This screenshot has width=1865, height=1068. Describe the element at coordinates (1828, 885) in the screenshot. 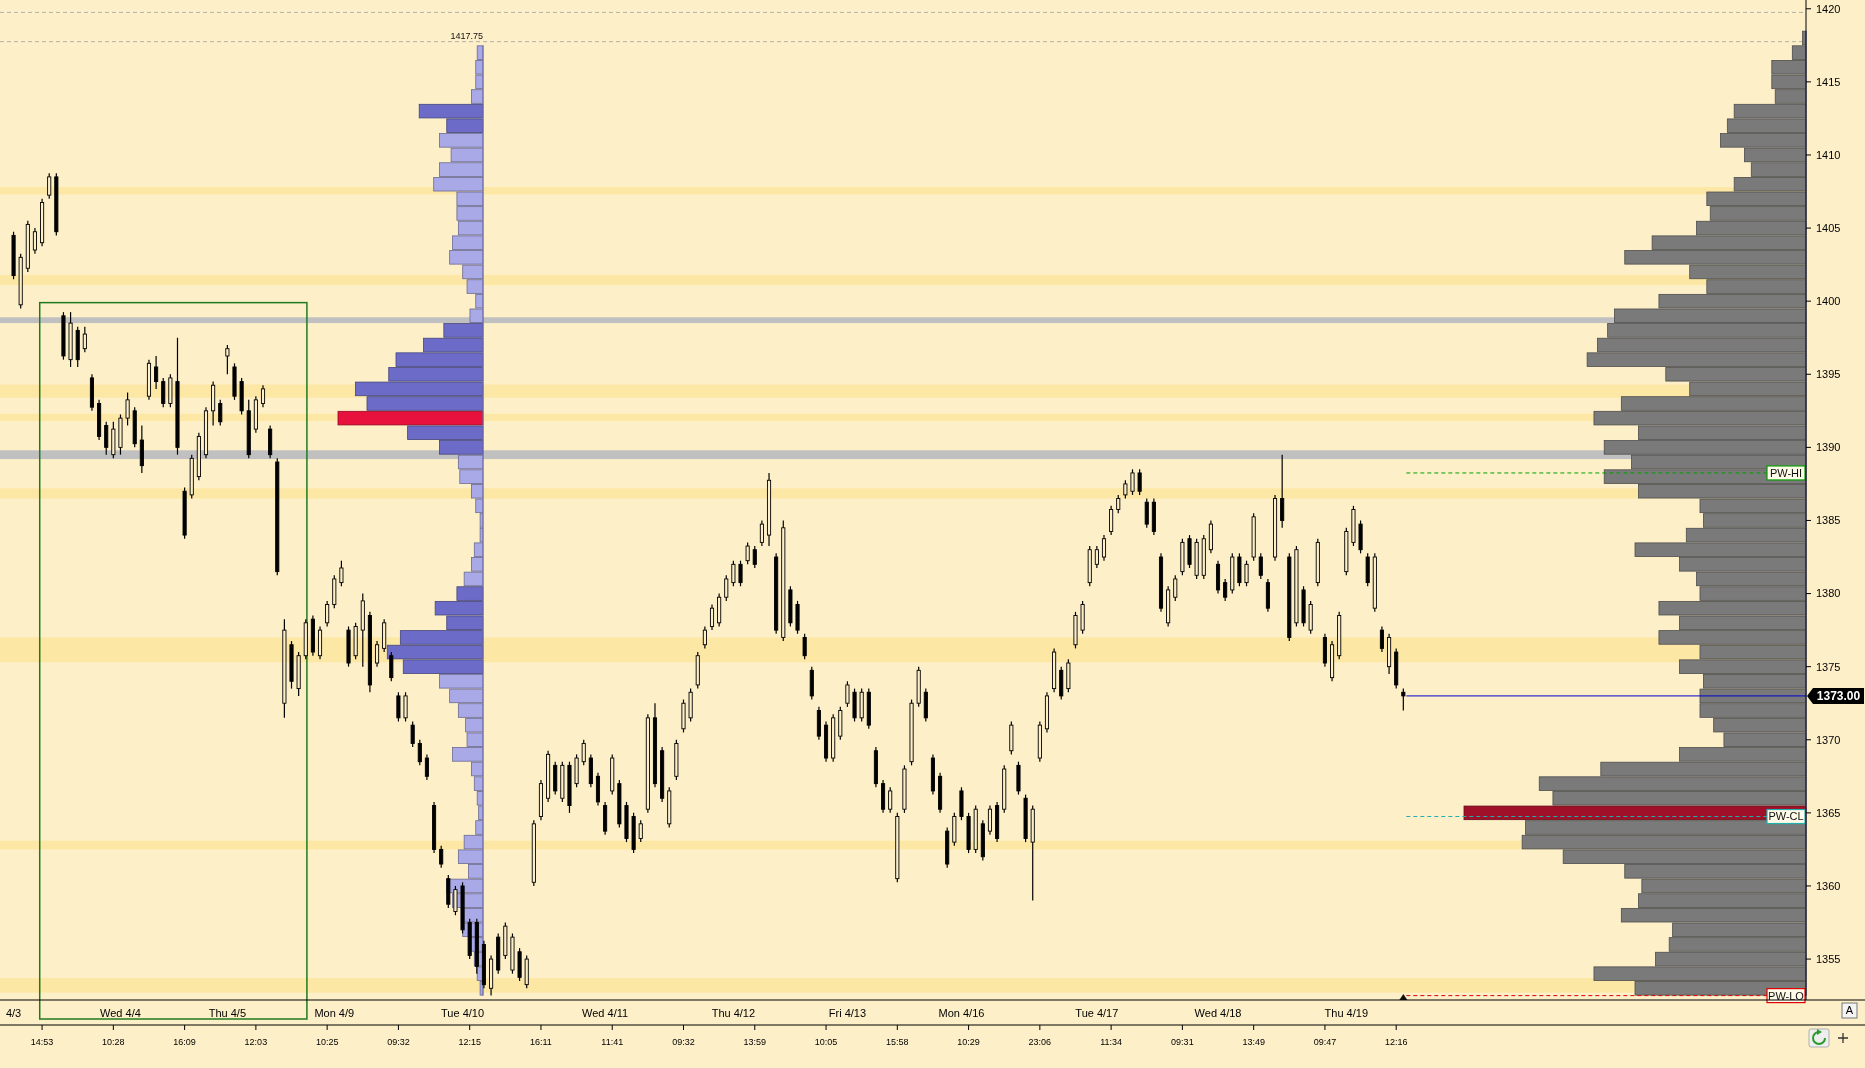

I see `y-tick-label: 1360` at that location.